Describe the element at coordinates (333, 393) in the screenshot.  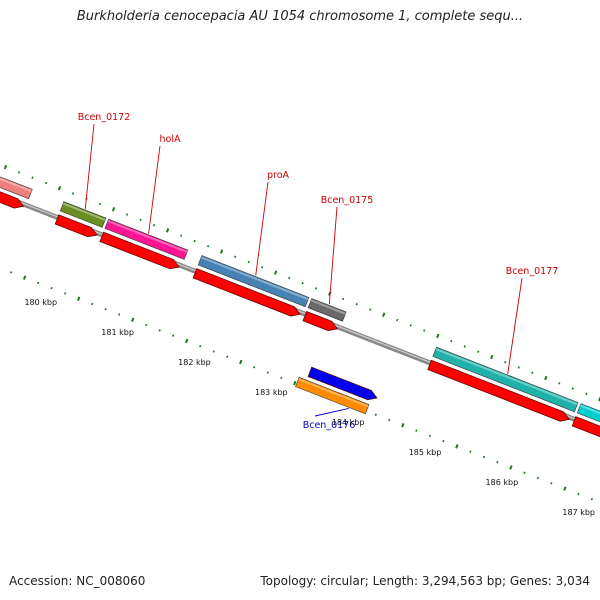
I see `gene-bar-reverse-highlight` at that location.